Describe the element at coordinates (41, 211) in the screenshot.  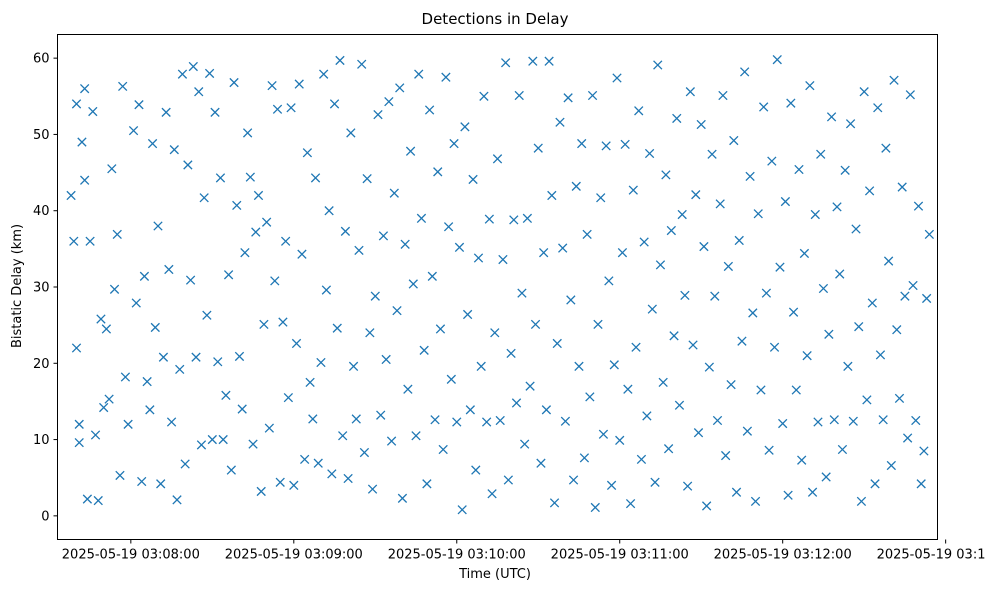
I see `y-tick-label: 40` at that location.